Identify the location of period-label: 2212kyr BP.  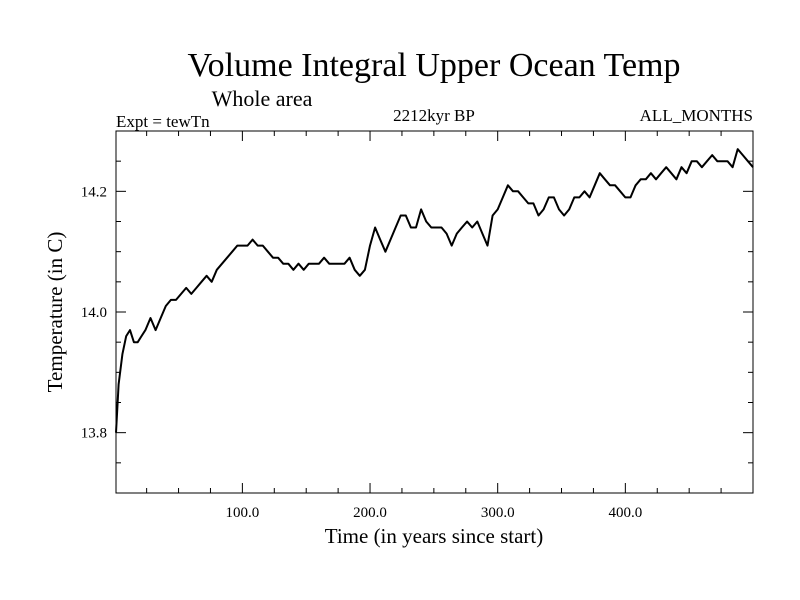
(434, 115).